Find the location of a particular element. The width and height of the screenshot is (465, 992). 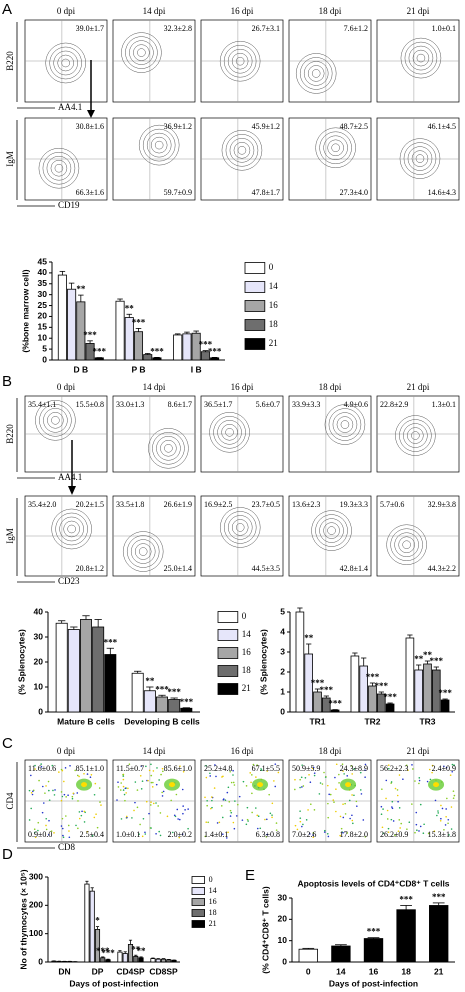

x-tick-label: Mature B cells is located at coordinates (86, 721).